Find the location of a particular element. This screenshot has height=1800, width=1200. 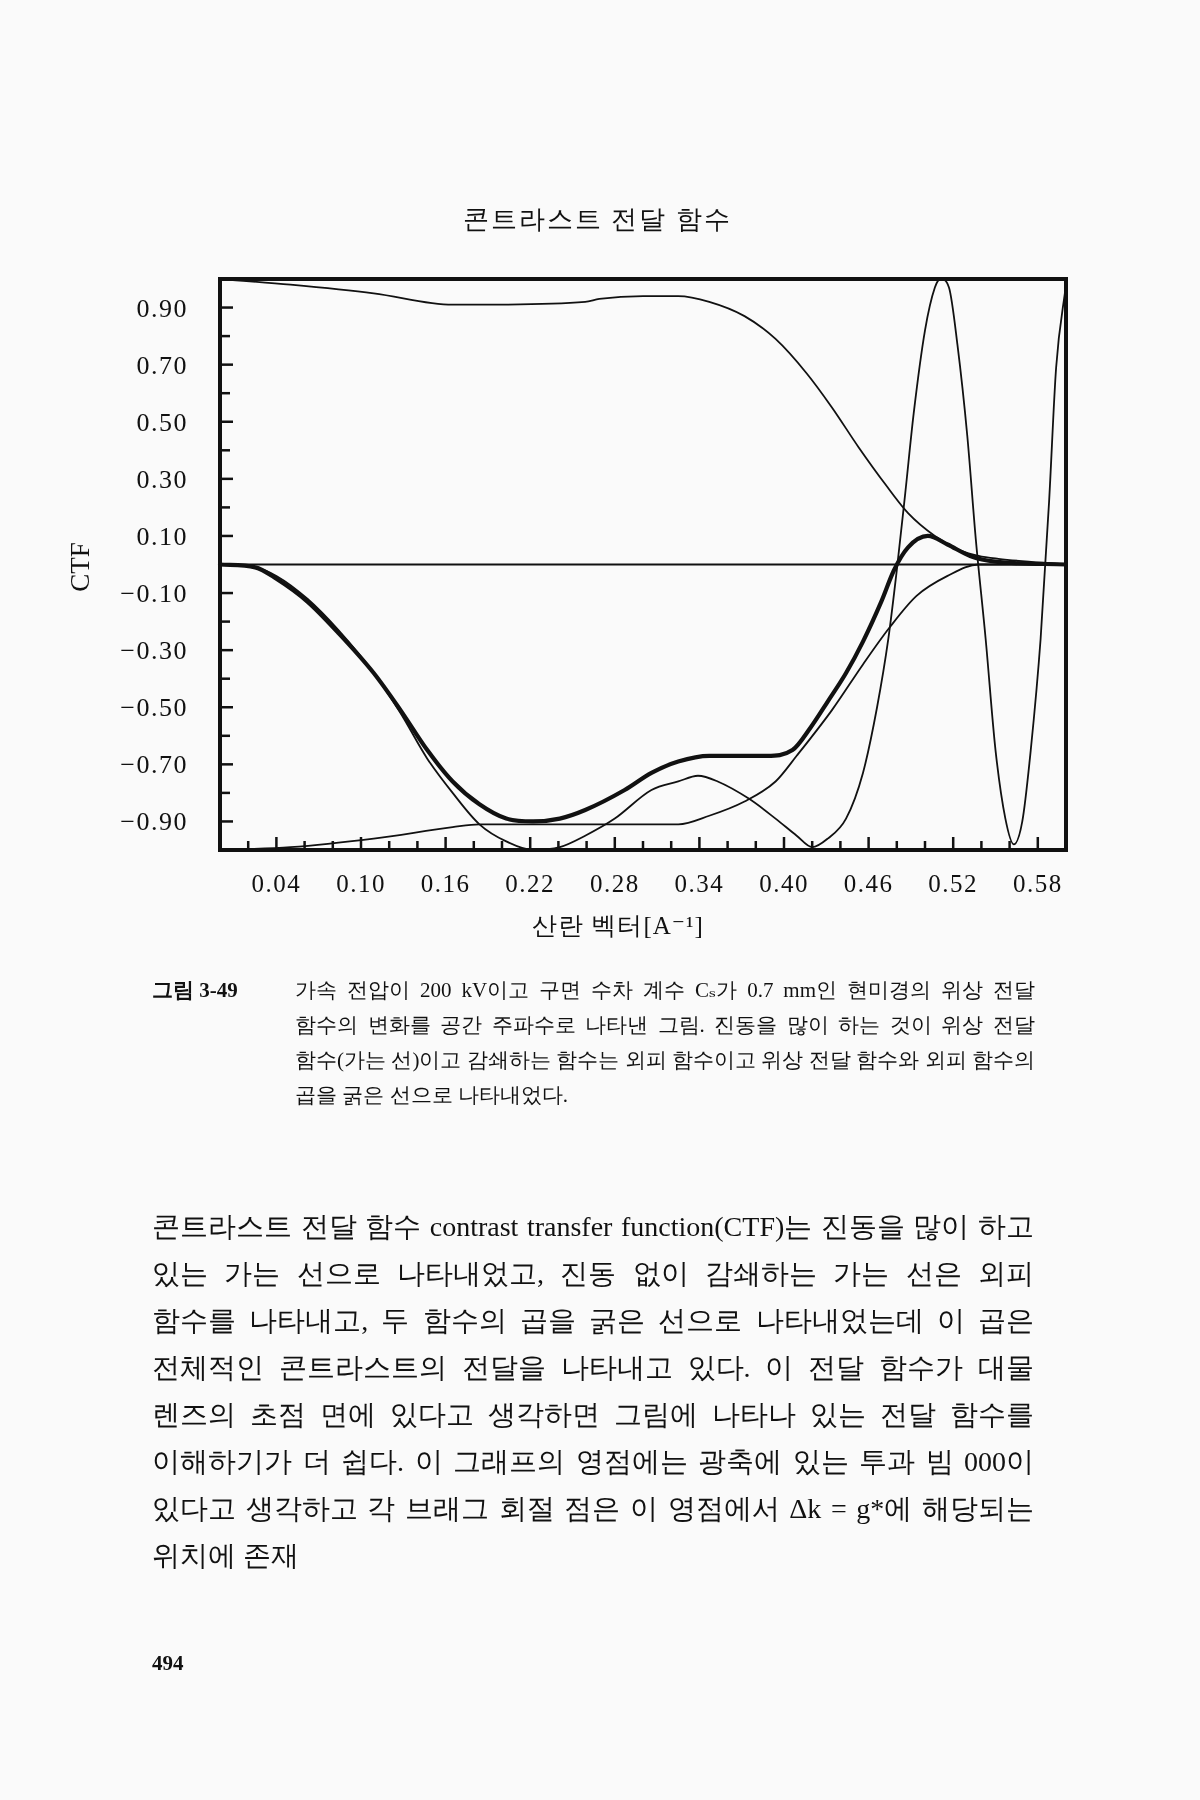

x-axis-title: 산란 벡터[A⁻¹] is located at coordinates (618, 925).